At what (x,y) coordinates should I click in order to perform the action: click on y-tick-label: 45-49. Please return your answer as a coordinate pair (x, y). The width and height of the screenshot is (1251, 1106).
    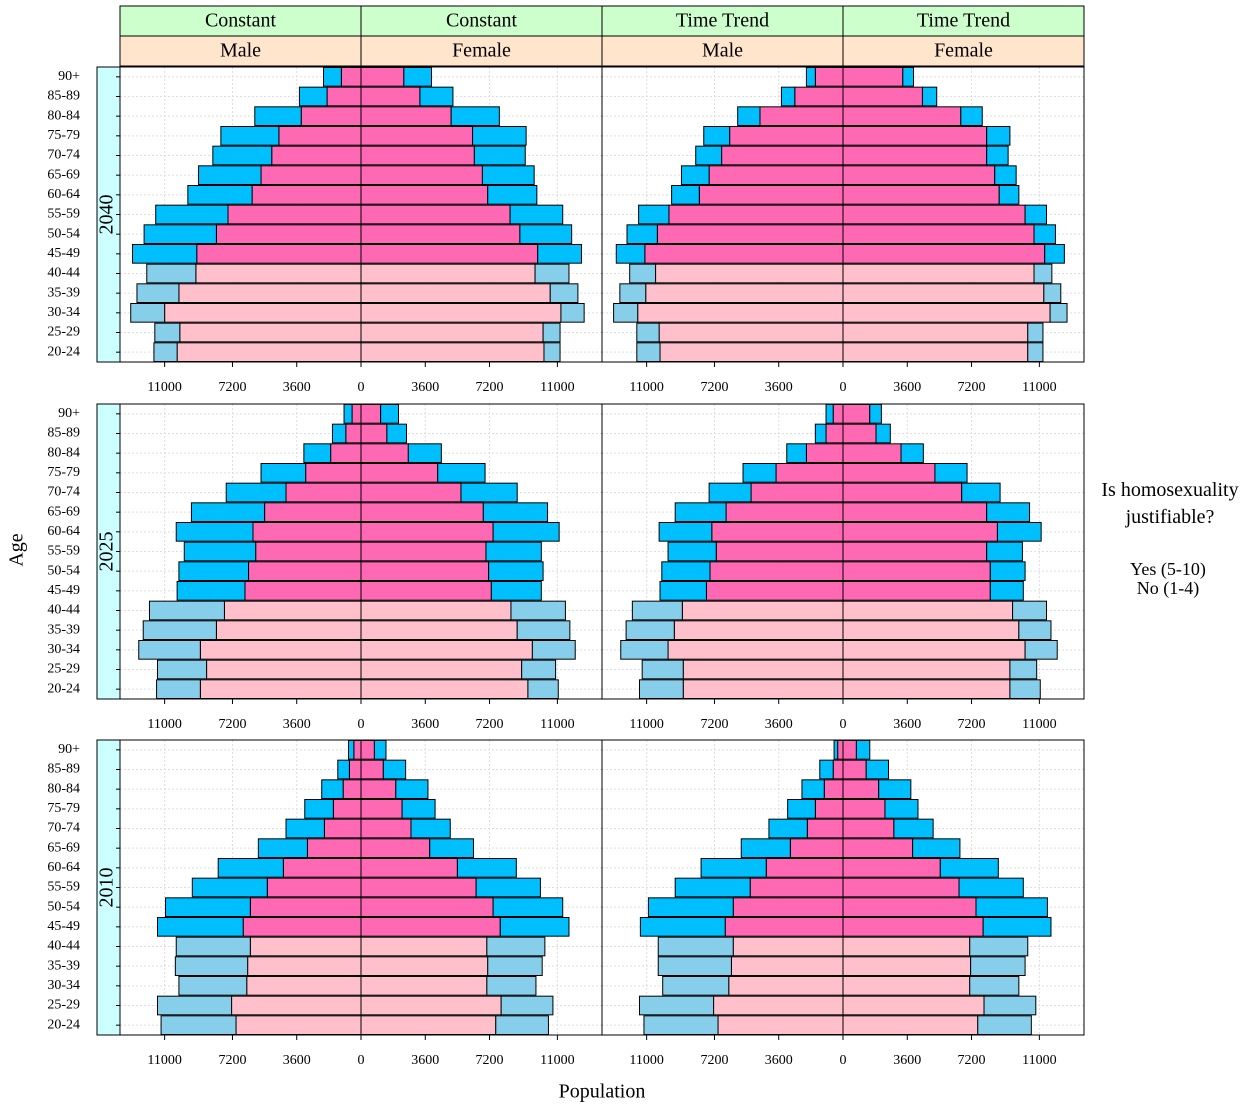
    Looking at the image, I should click on (63, 926).